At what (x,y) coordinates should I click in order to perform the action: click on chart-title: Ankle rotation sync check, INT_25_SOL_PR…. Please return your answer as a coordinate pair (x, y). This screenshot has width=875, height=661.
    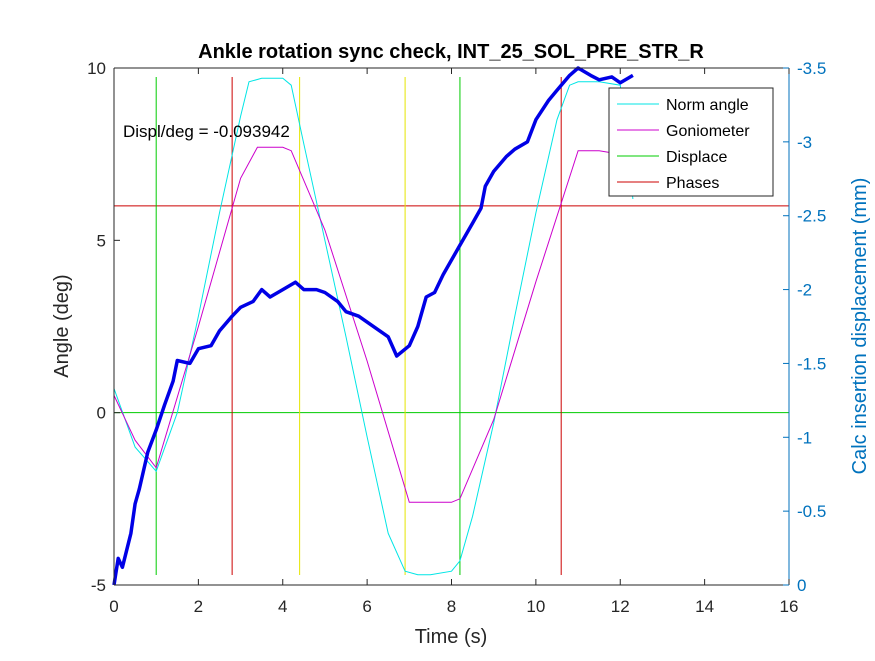
    Looking at the image, I should click on (451, 52).